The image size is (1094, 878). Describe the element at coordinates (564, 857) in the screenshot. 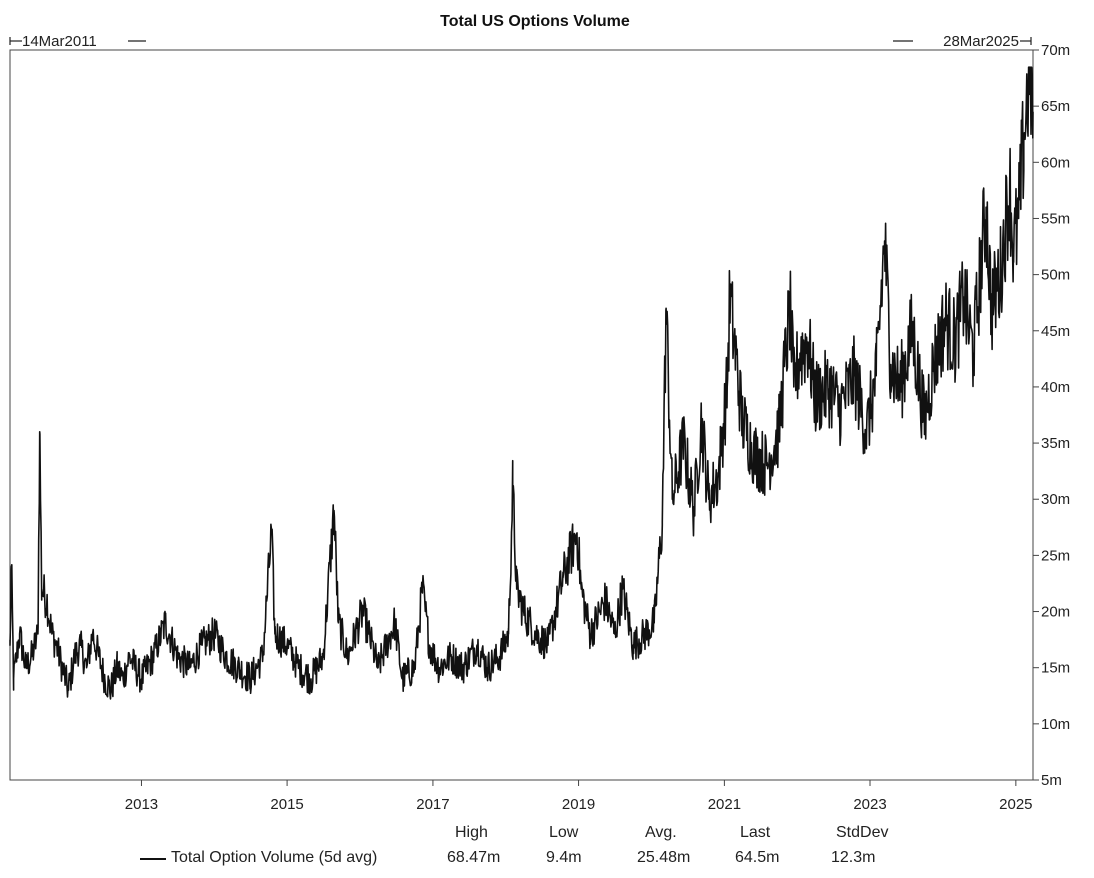

I see `stat-value-low: 9.4m` at that location.